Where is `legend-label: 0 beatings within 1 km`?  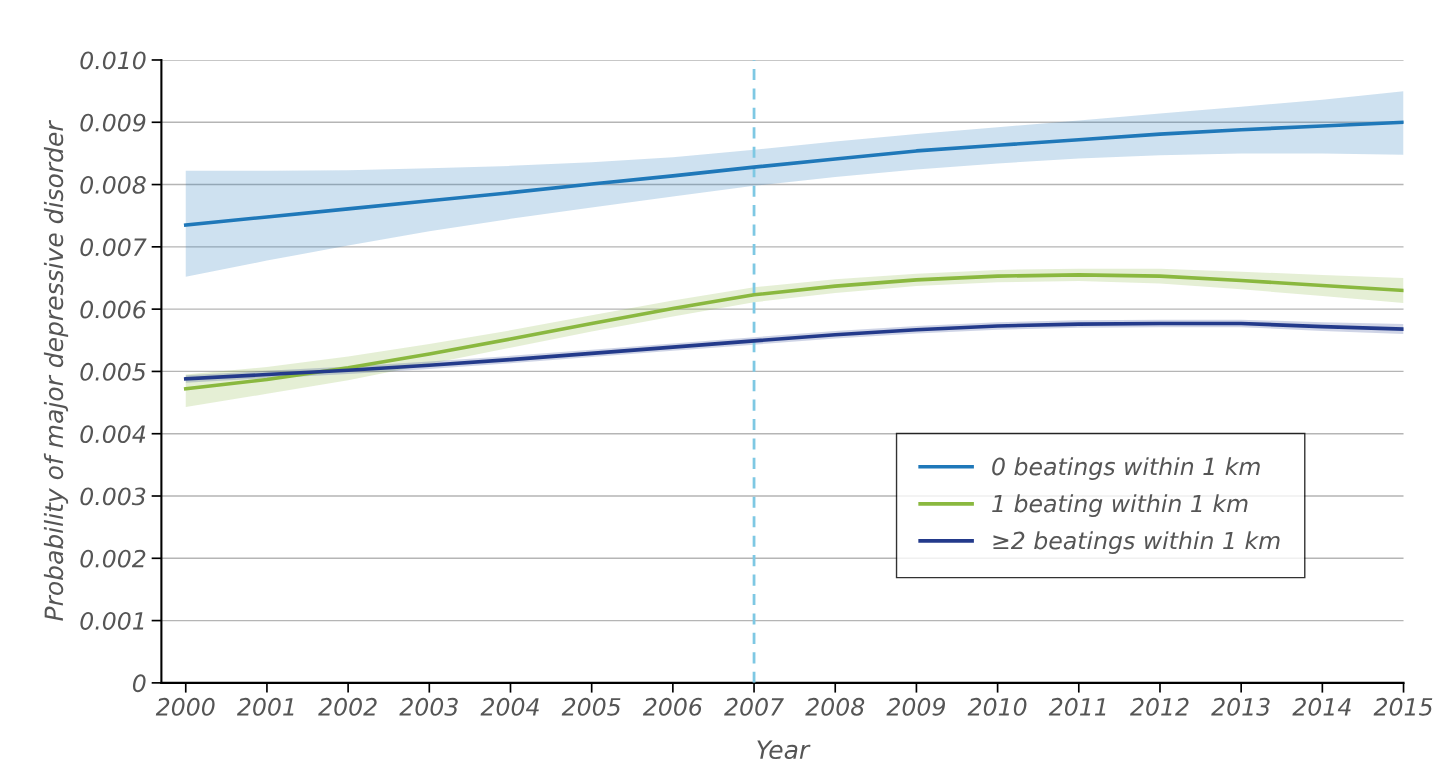
legend-label: 0 beatings within 1 km is located at coordinates (1126, 468).